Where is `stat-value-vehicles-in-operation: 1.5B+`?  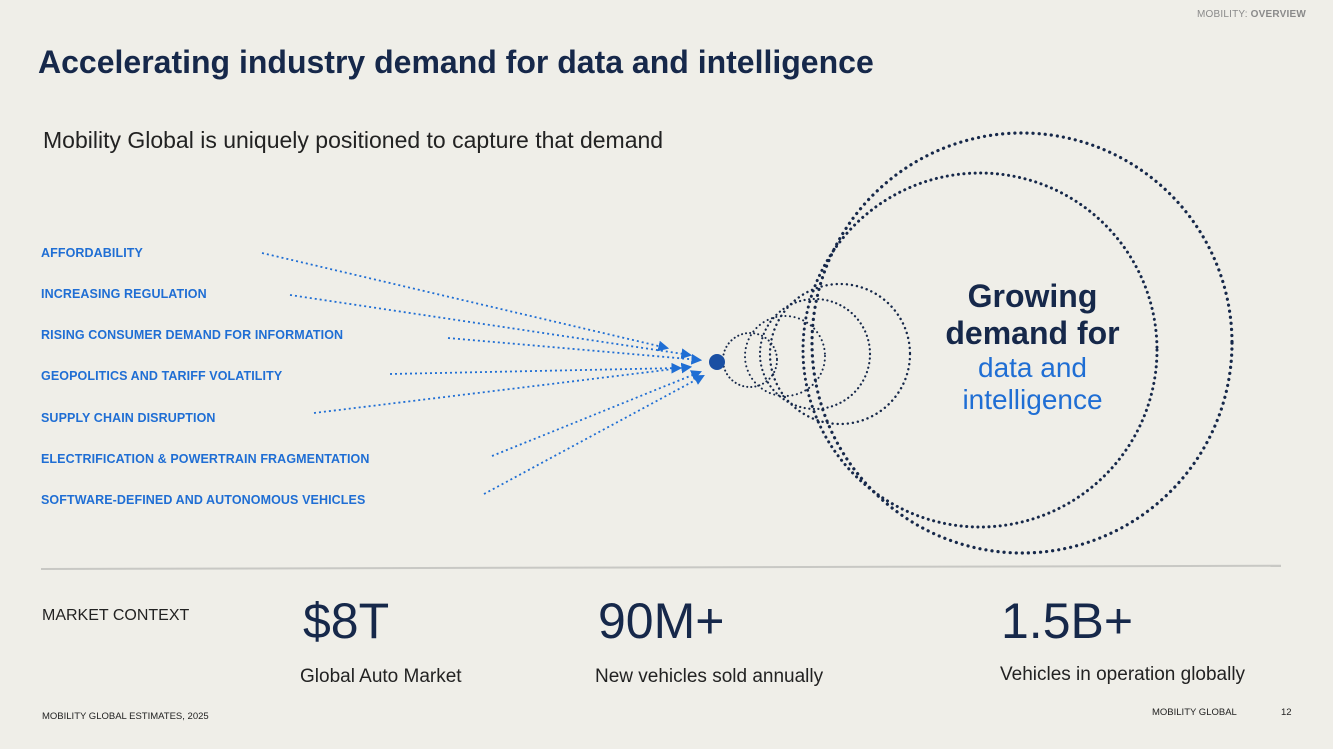 stat-value-vehicles-in-operation: 1.5B+ is located at coordinates (1067, 621).